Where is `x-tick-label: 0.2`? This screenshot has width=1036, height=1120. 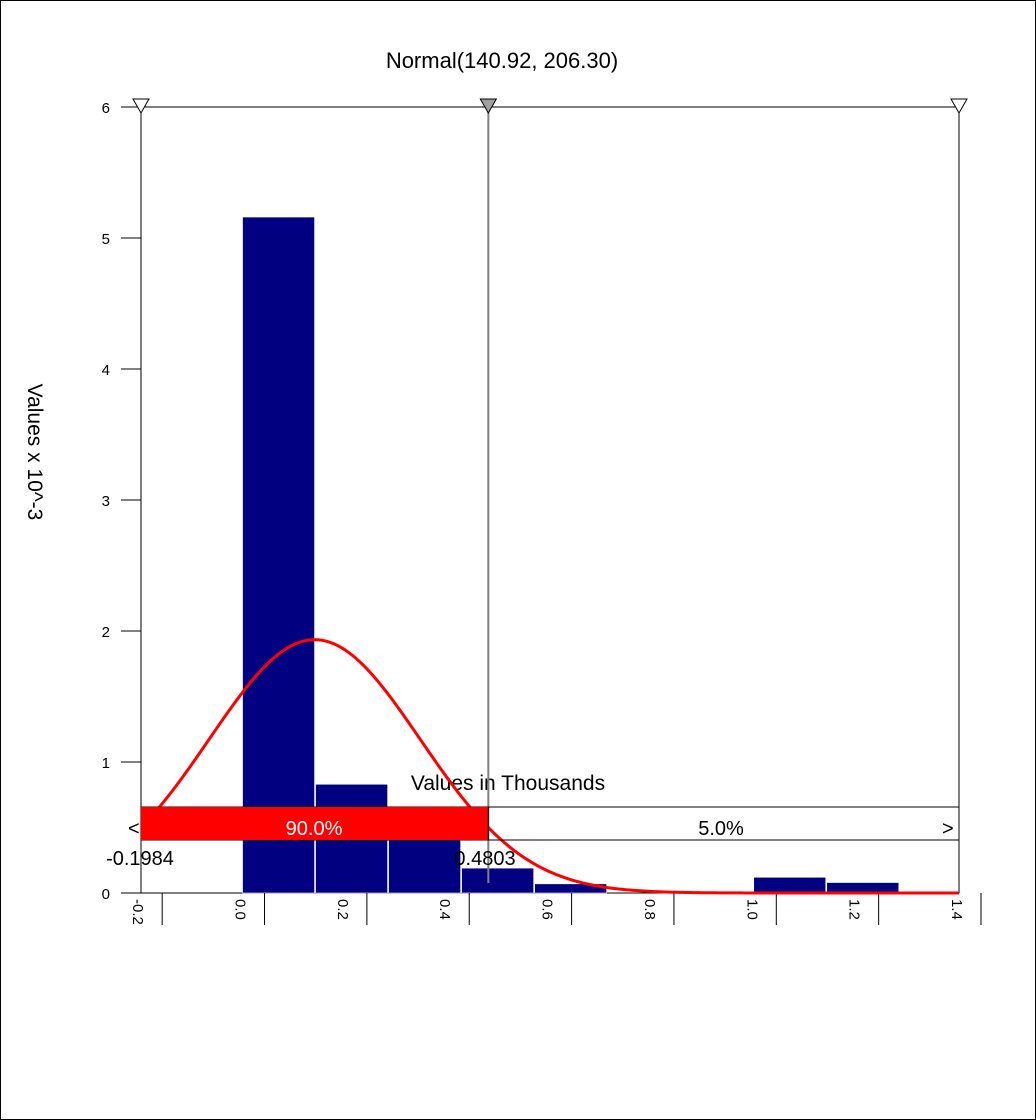 x-tick-label: 0.2 is located at coordinates (342, 909).